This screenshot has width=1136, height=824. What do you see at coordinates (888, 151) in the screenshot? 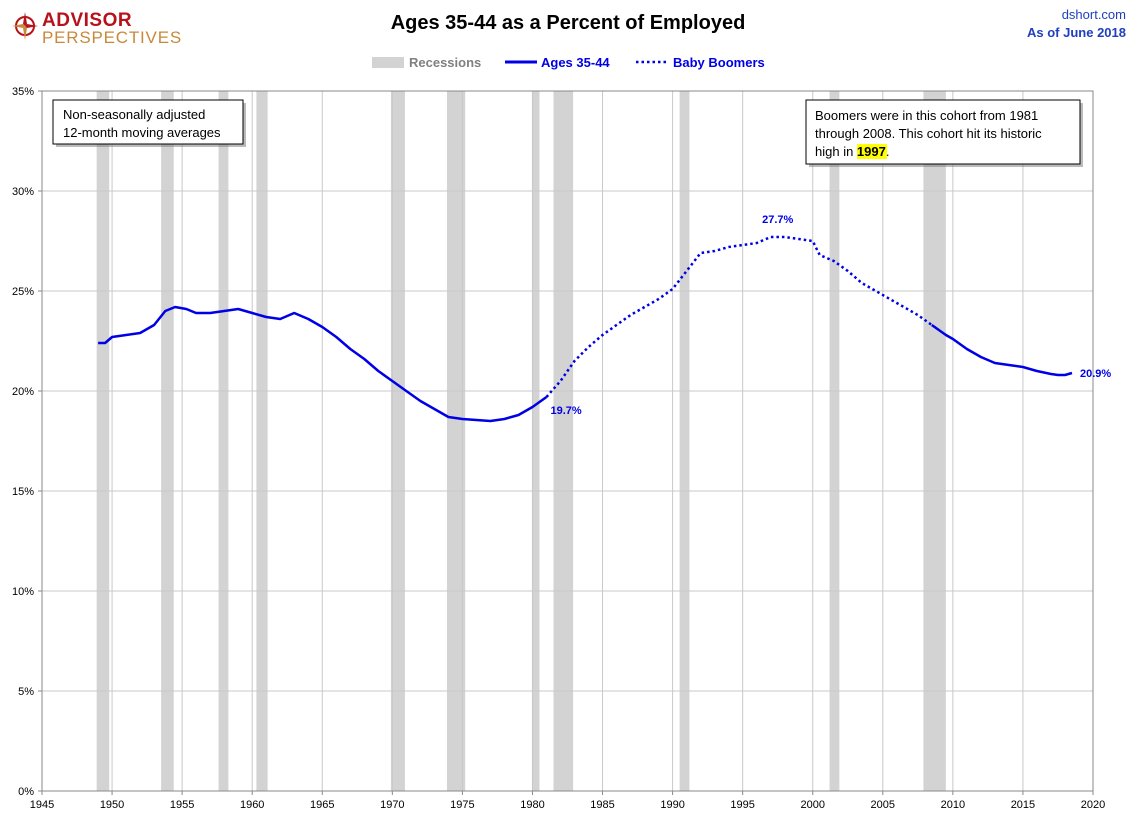
I see `note-right-line3-suffix: .` at bounding box center [888, 151].